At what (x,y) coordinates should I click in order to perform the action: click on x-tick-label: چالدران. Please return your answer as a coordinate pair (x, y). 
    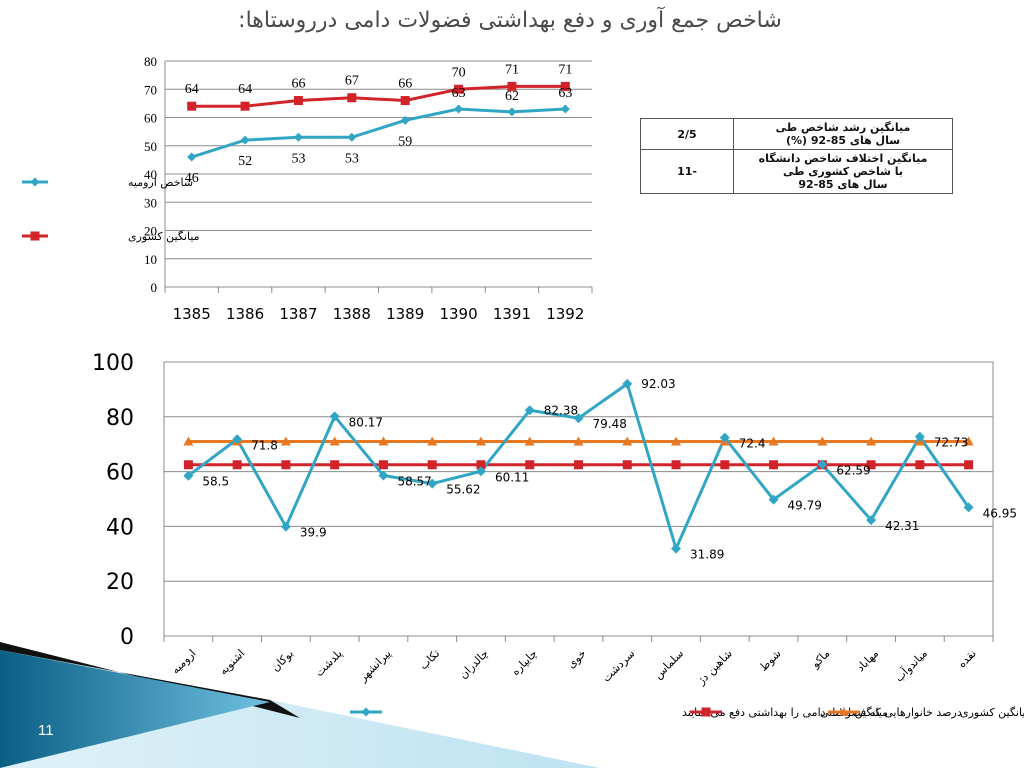
    Looking at the image, I should click on (474, 664).